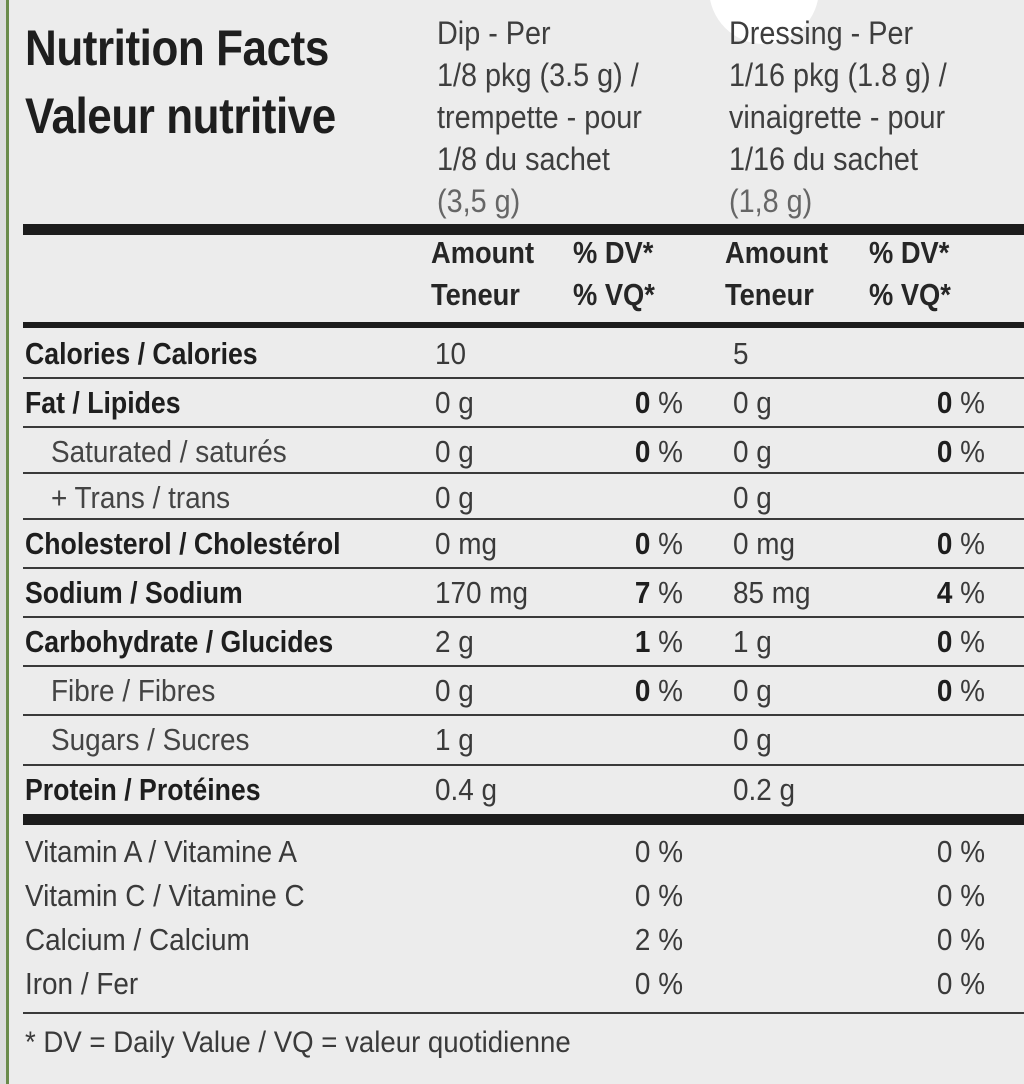  I want to click on vitamin-row: Iron / Fer 0 % 0 %, so click(516, 984).